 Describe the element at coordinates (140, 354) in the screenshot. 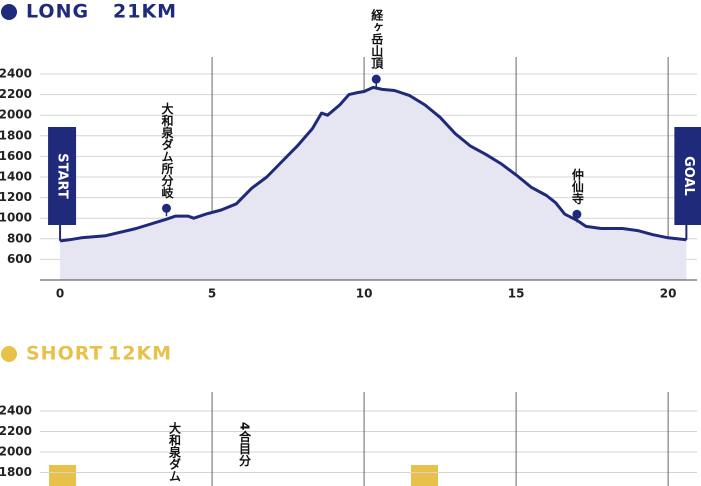

I see `distance: 12KM` at that location.